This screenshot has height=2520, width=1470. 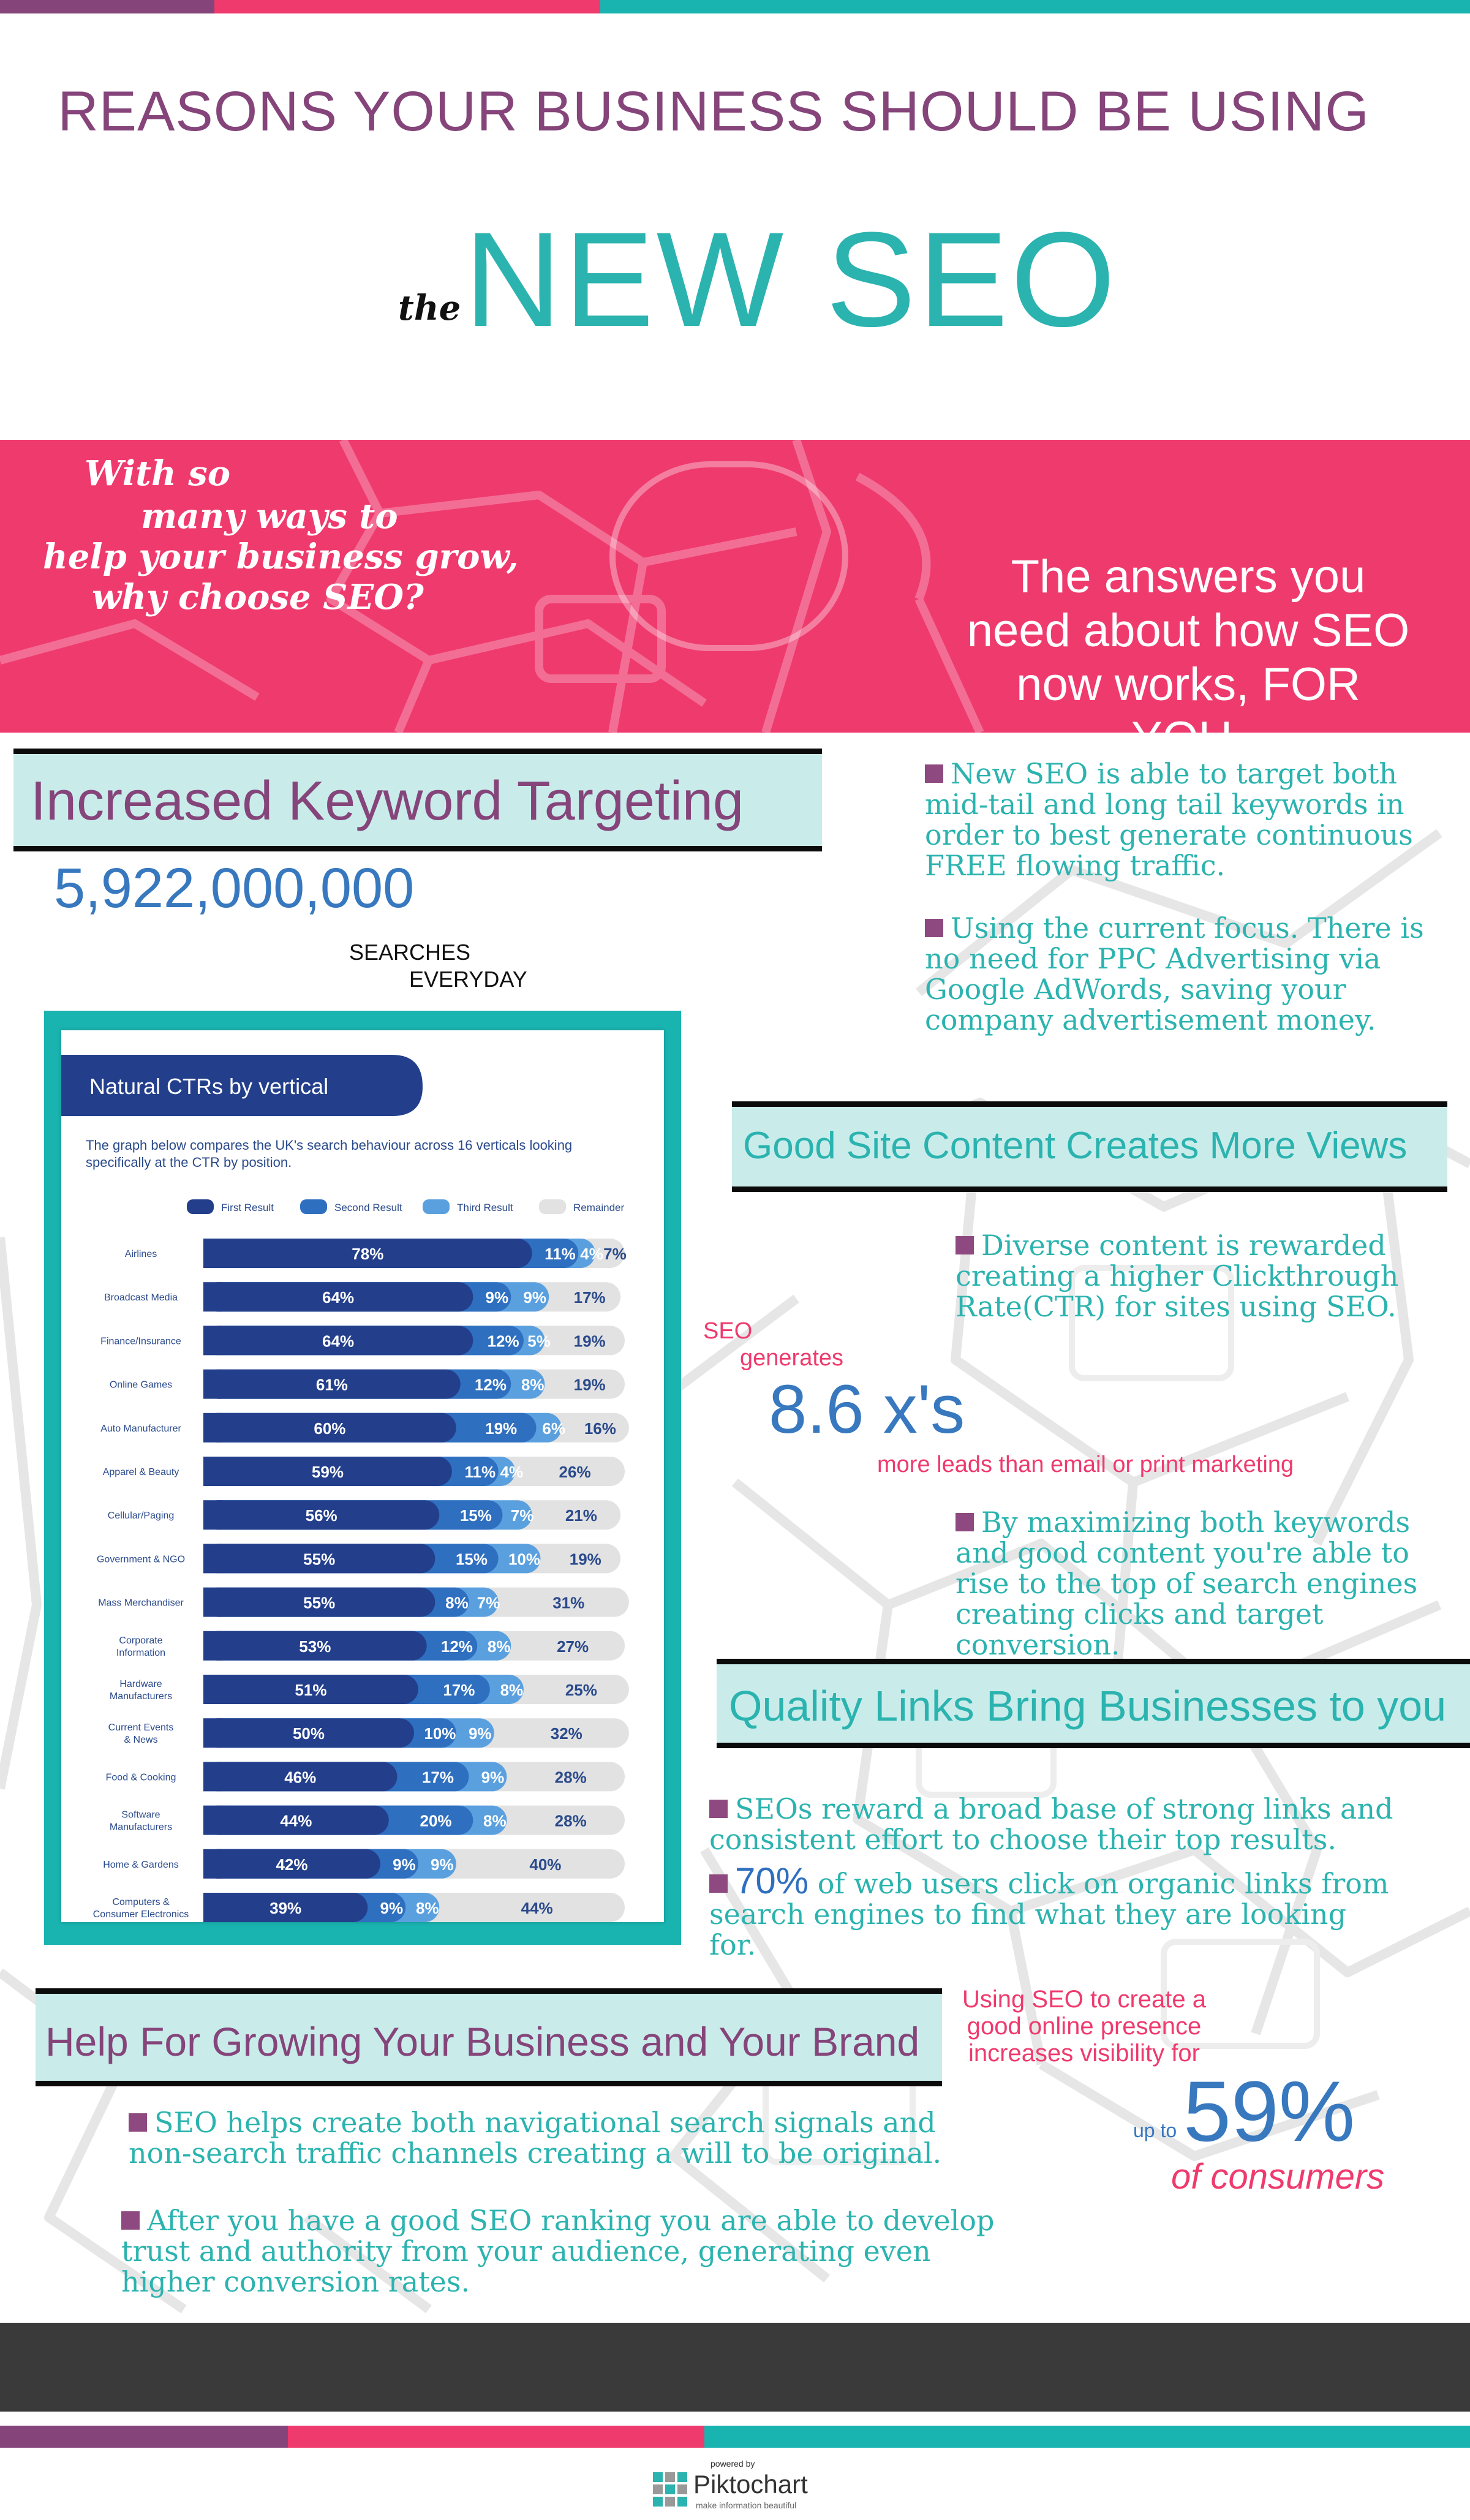 What do you see at coordinates (410, 952) in the screenshot?
I see `searches-label: SEARCHES` at bounding box center [410, 952].